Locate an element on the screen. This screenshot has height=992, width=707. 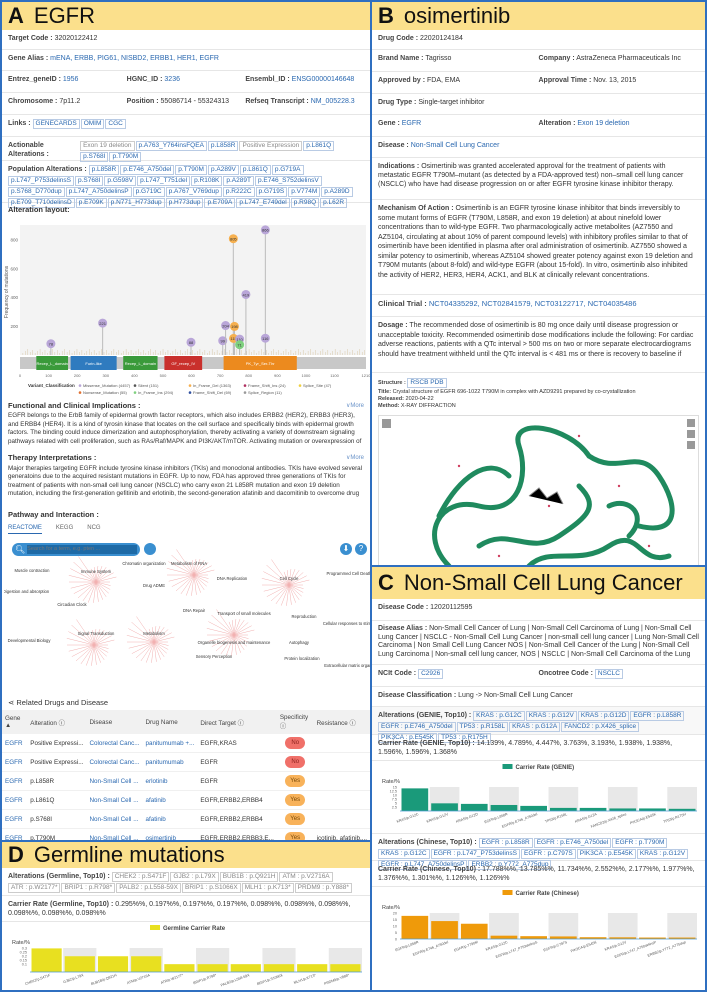
actionable-alteration-tag: Exon 19 deletion is located at coordinates (107, 146).